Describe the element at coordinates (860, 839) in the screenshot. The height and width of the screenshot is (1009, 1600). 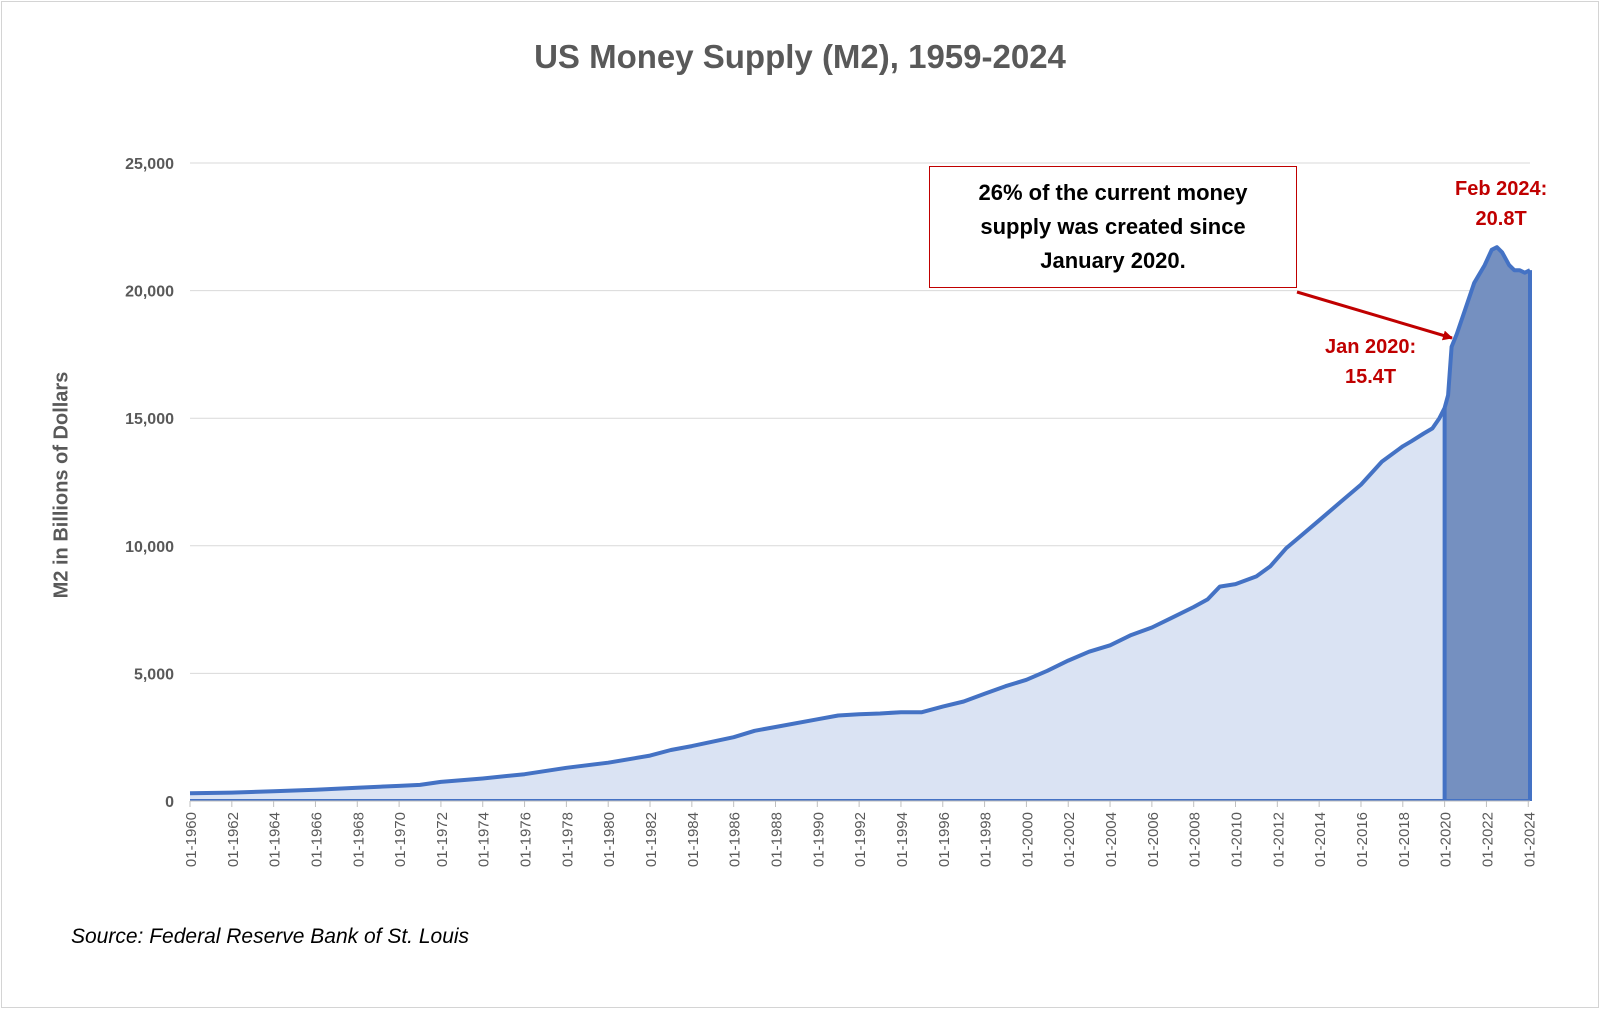
I see `x-tick-label: 01-1992` at that location.